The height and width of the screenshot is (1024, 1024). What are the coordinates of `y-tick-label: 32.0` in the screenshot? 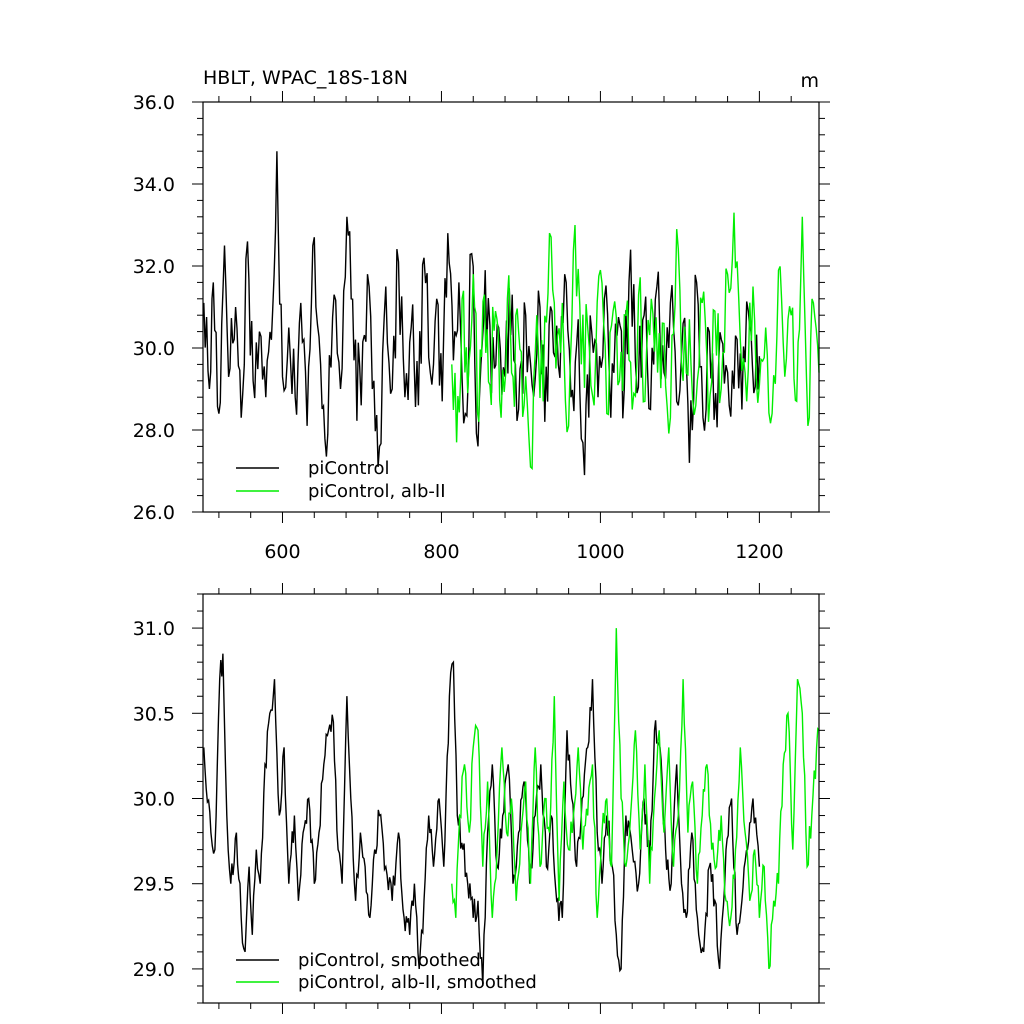 It's located at (154, 267).